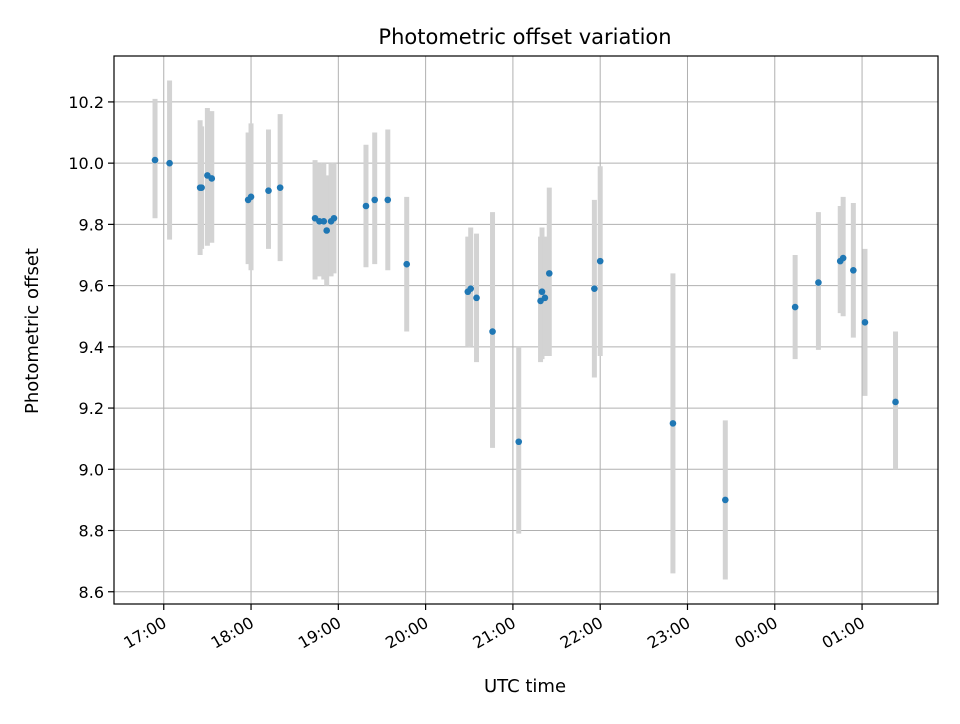  Describe the element at coordinates (91, 531) in the screenshot. I see `y-tick-label: 8.8` at that location.